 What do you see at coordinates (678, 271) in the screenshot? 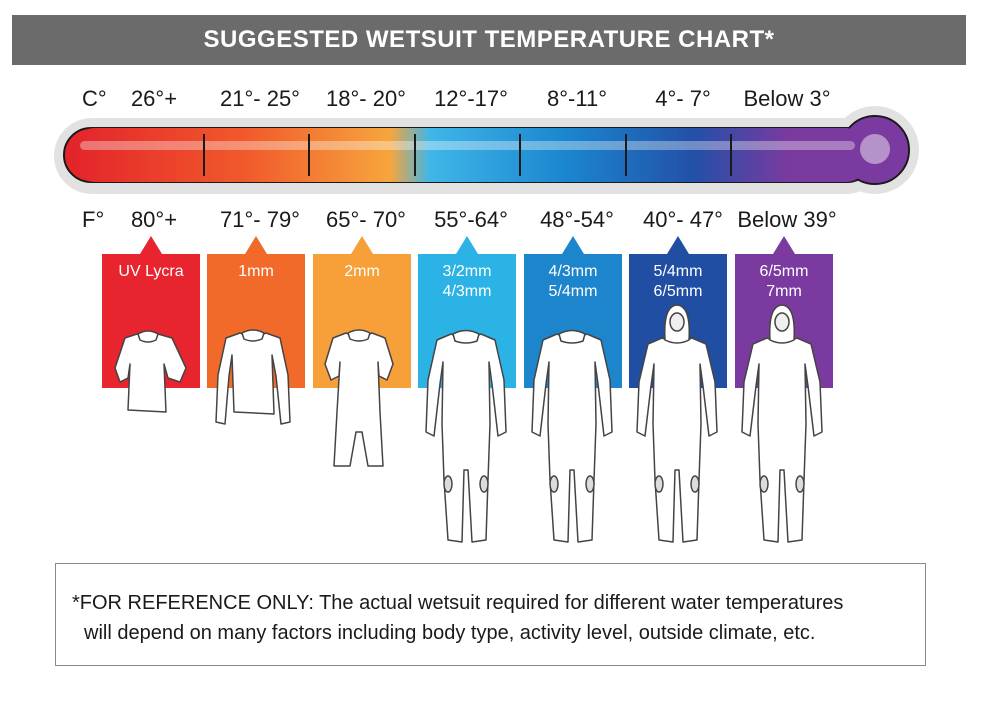
I see `suit-label-6-line1: 5/4mm` at bounding box center [678, 271].